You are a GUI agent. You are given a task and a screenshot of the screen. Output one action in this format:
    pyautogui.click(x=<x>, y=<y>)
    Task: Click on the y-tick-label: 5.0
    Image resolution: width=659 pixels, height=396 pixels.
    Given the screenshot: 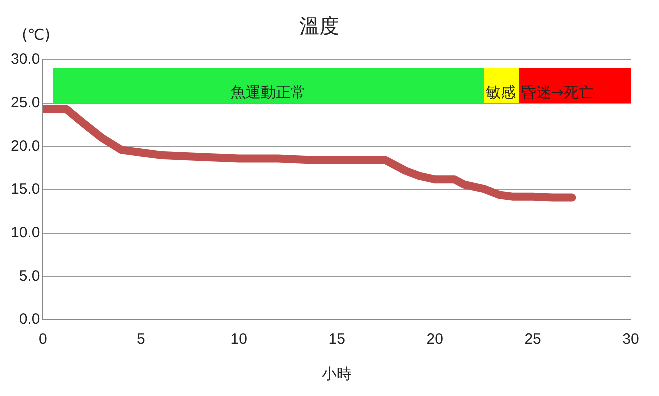 What is the action you would take?
    pyautogui.click(x=29, y=276)
    